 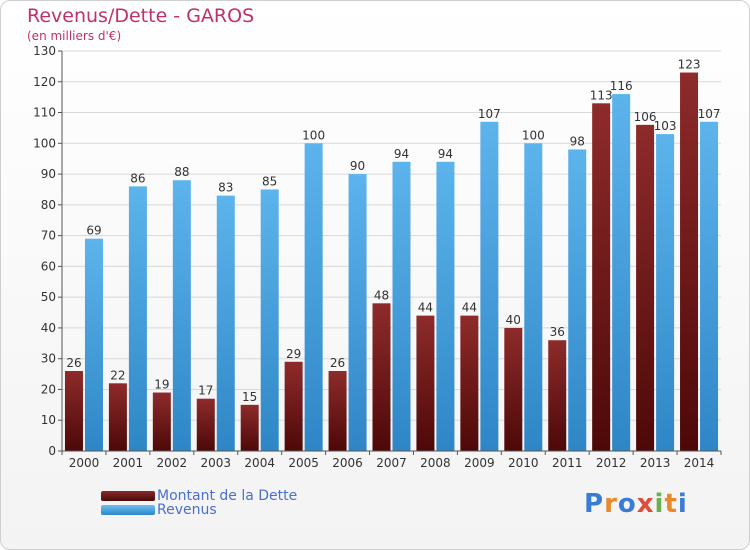 What do you see at coordinates (181, 172) in the screenshot?
I see `data-label-revenus: 88` at bounding box center [181, 172].